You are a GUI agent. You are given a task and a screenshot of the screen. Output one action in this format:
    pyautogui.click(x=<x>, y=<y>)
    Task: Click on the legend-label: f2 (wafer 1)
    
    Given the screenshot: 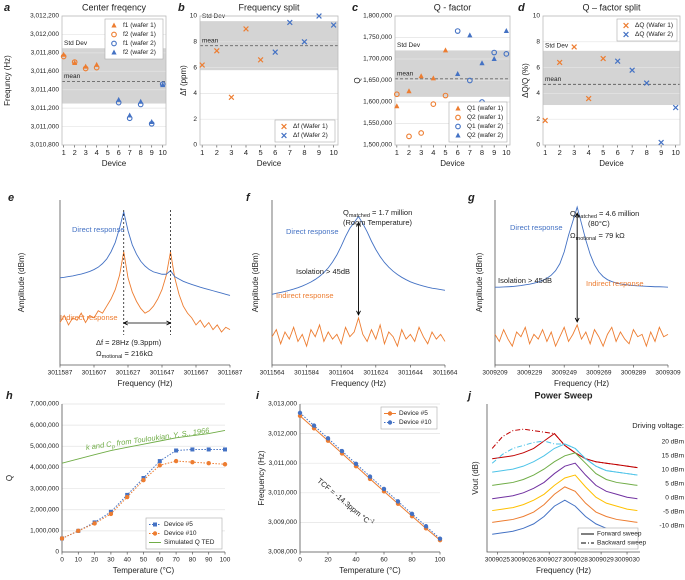 What is the action you would take?
    pyautogui.click(x=139, y=34)
    